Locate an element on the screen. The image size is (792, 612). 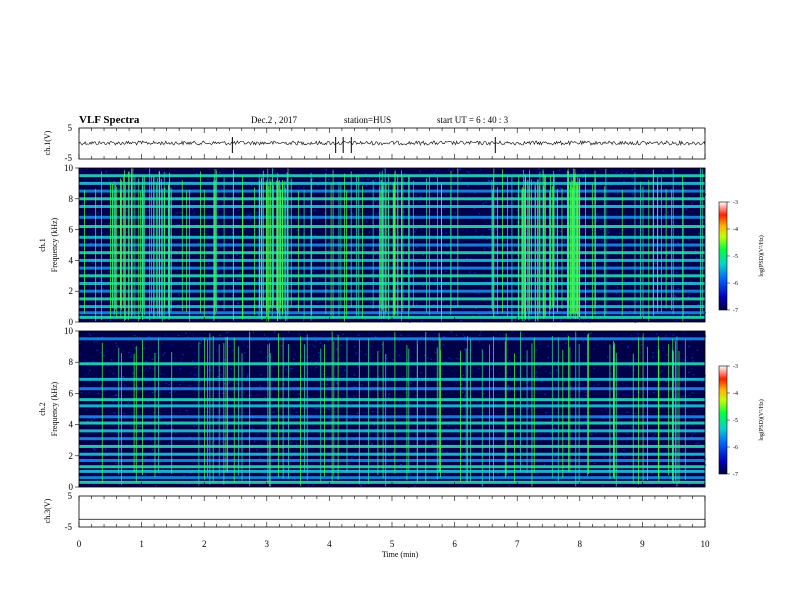
time-tick-label: 2 is located at coordinates (204, 544).